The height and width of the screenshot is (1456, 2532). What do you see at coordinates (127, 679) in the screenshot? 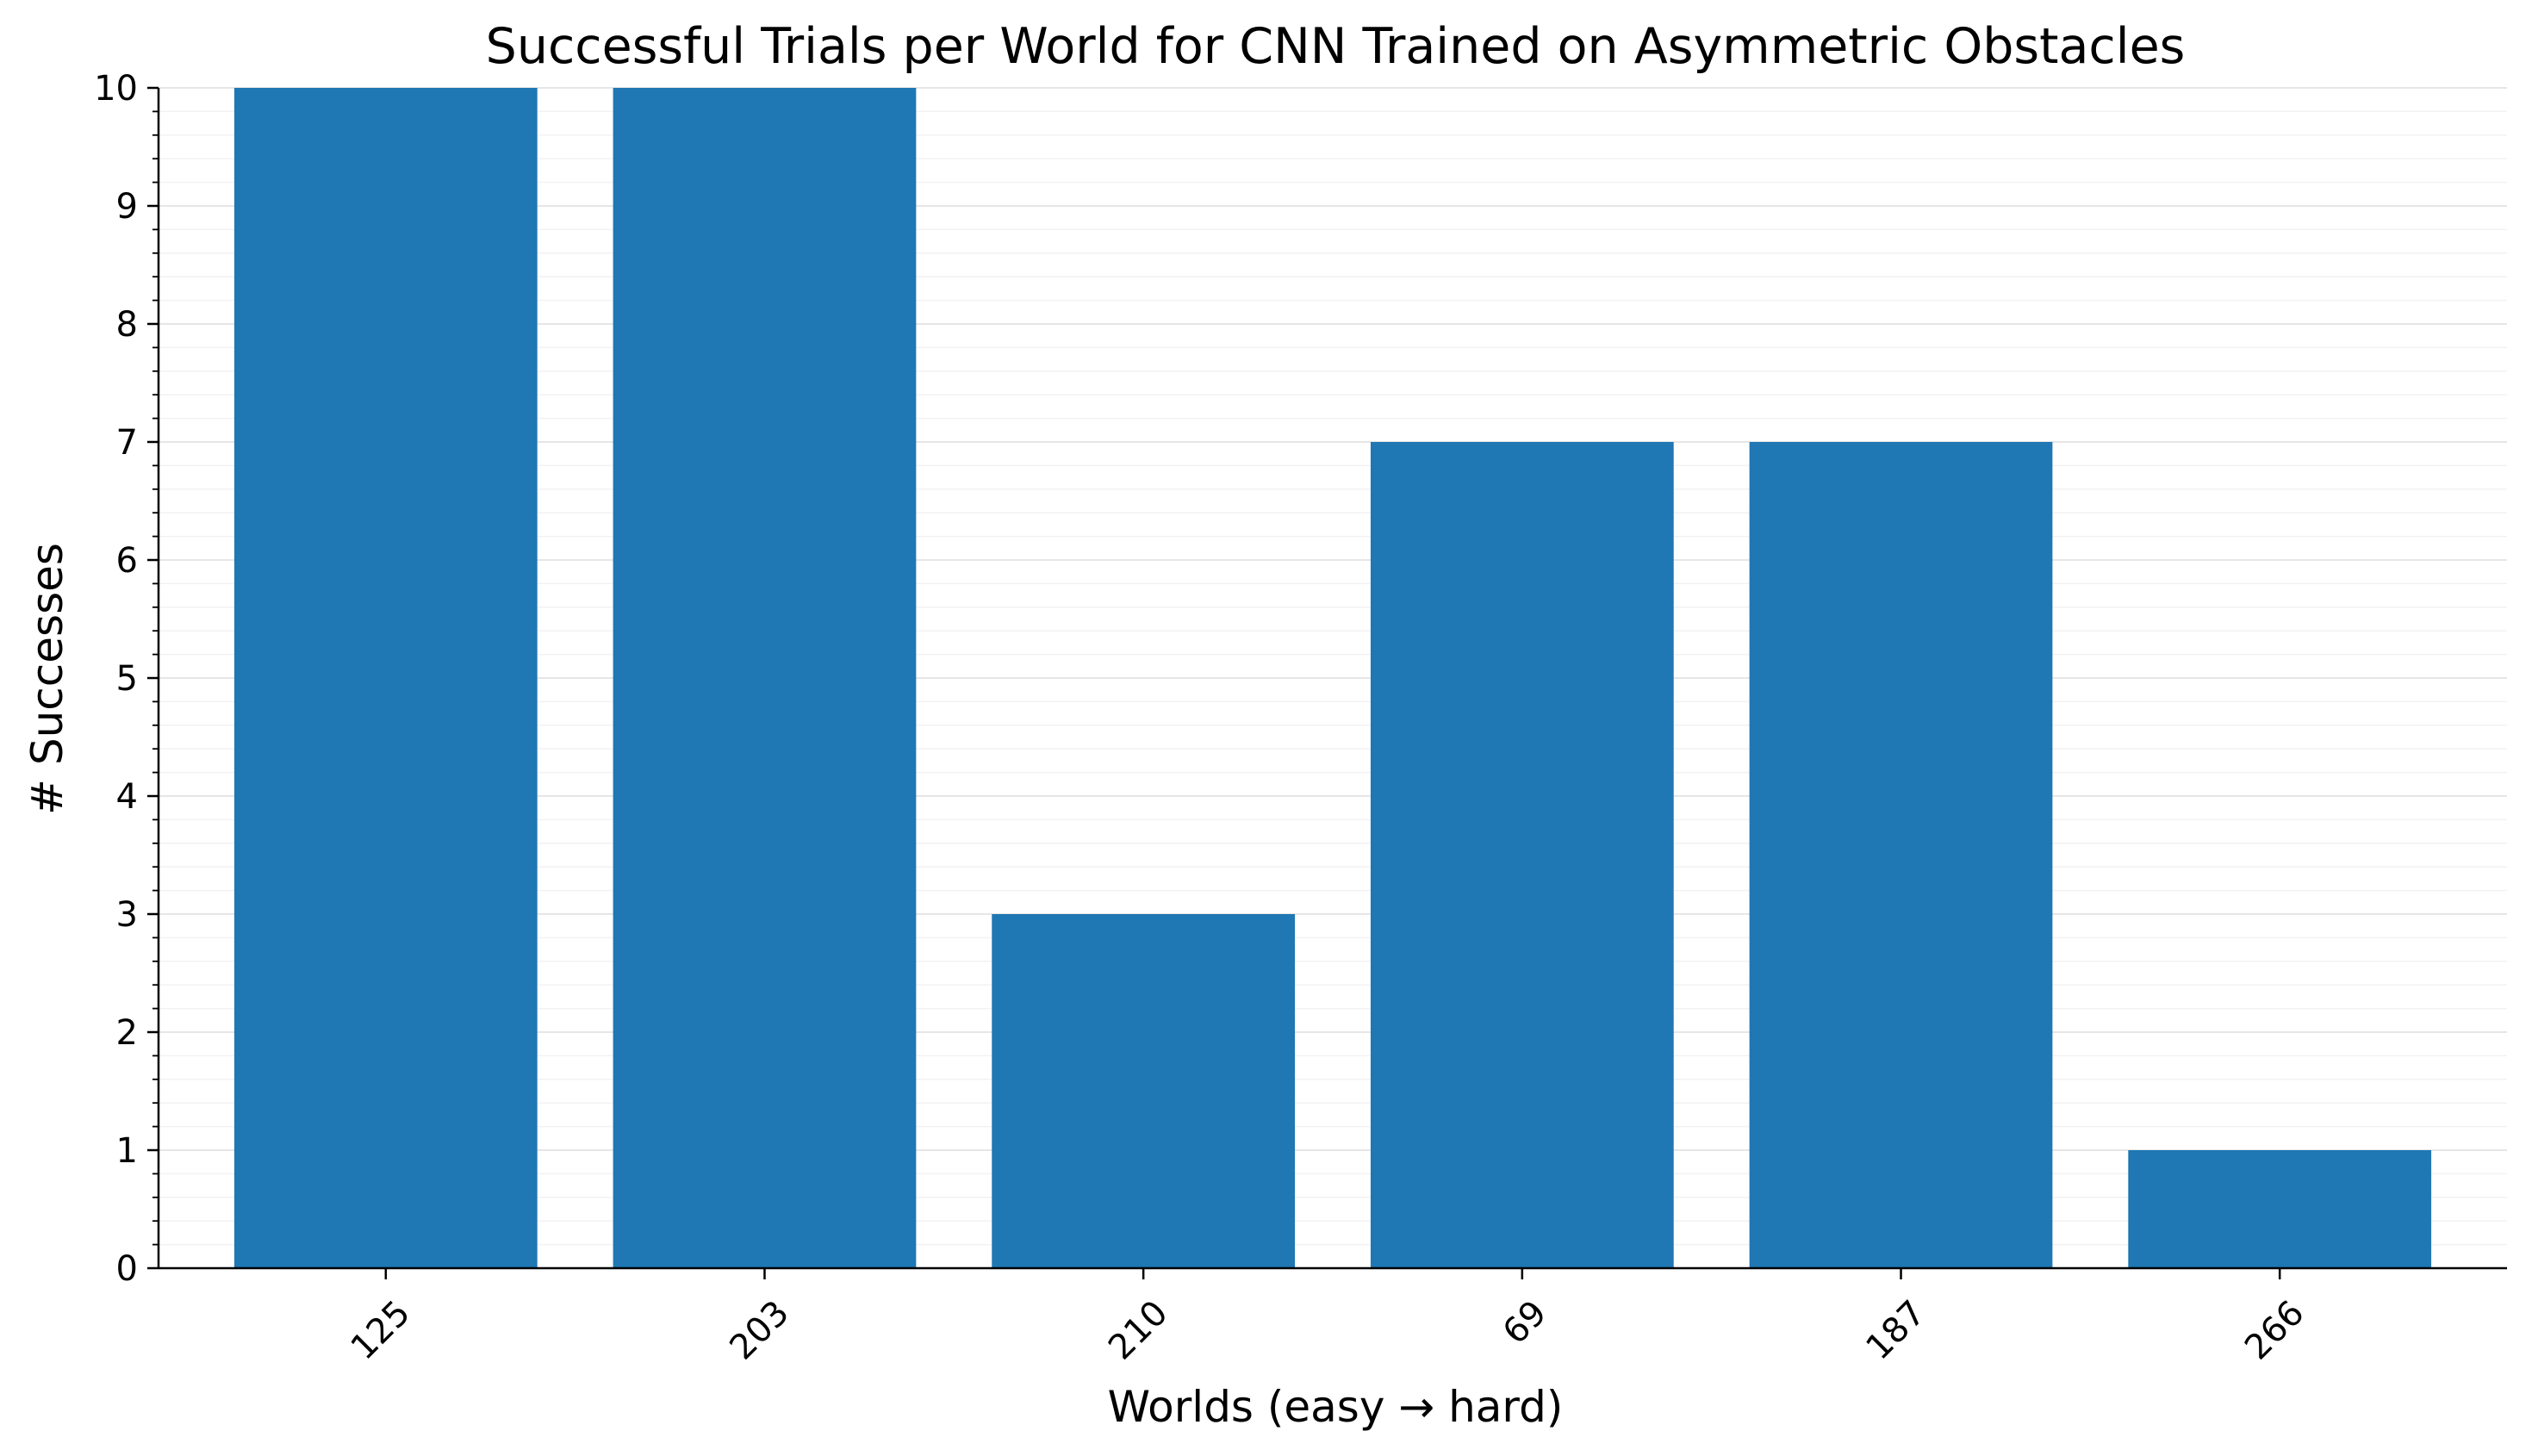
I see `y-tick-label: 5` at bounding box center [127, 679].